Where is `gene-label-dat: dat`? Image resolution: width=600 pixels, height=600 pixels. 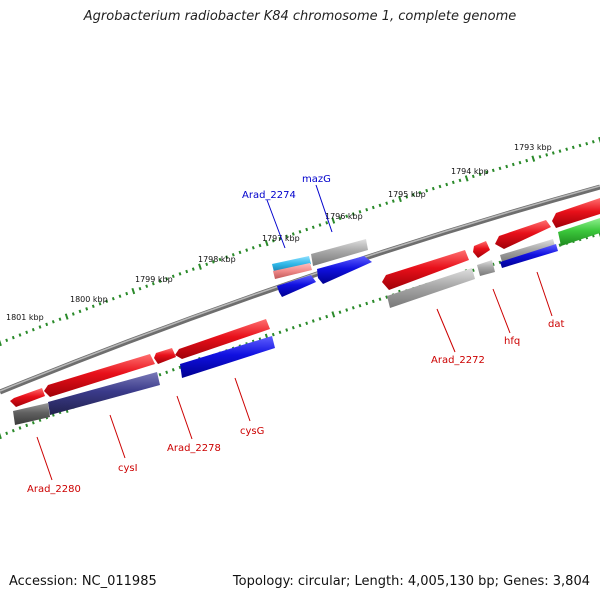 gene-label-dat: dat is located at coordinates (556, 324).